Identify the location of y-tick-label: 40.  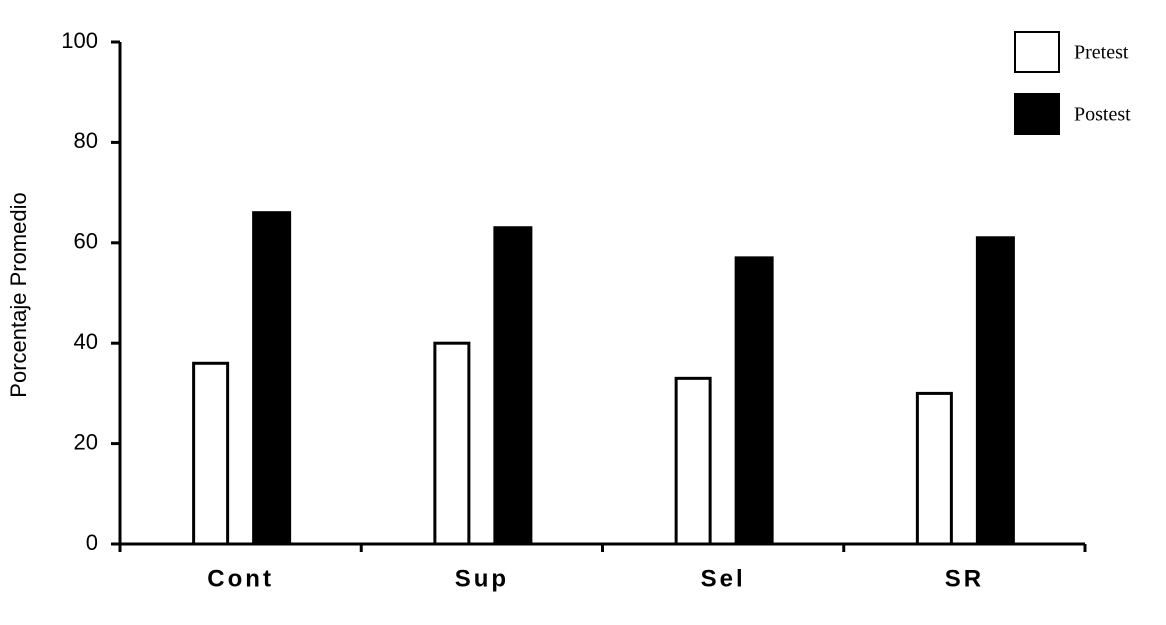
(86, 341).